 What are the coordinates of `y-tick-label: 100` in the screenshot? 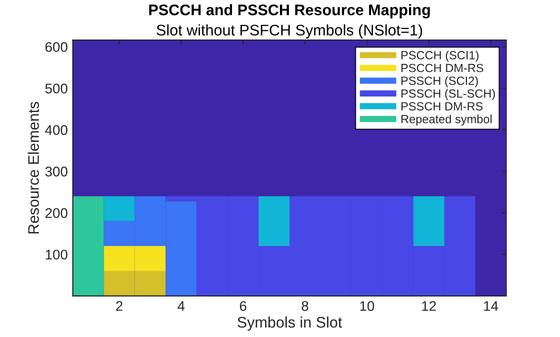 It's located at (57, 255).